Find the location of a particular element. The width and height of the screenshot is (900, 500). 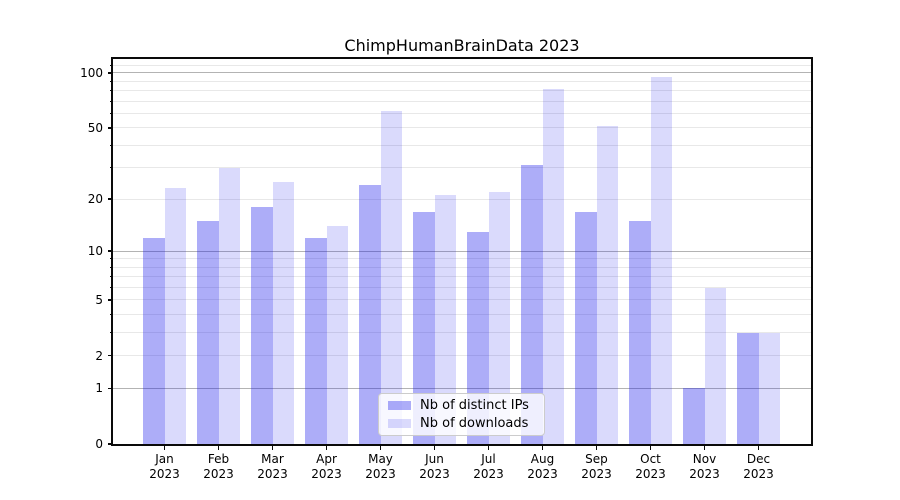

y-tick-label: 5 is located at coordinates (99, 299).